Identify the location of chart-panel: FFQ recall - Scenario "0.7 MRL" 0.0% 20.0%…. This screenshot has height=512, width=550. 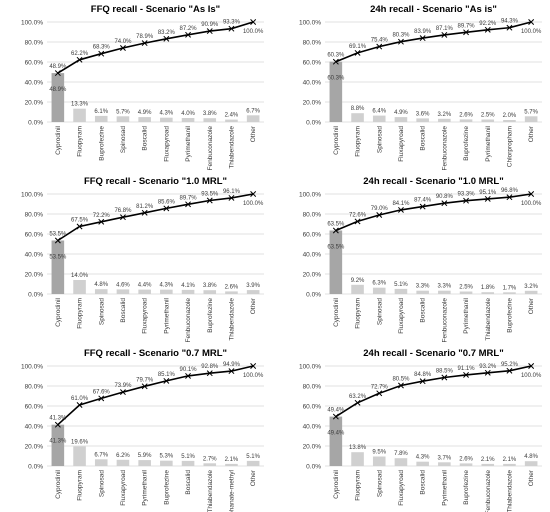
(142, 430).